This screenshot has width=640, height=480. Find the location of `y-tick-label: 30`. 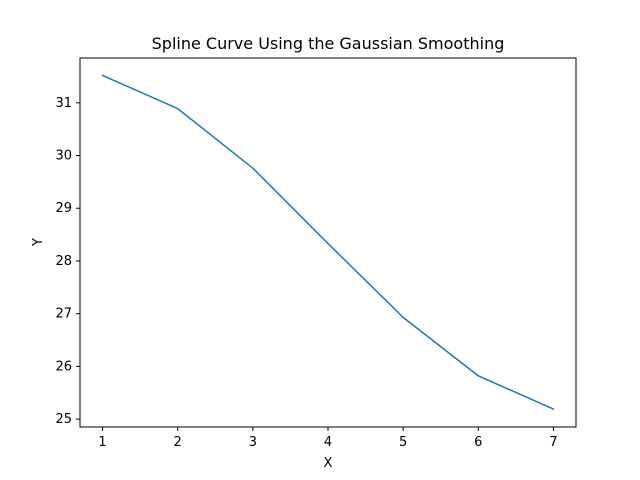

y-tick-label: 30 is located at coordinates (63, 156).